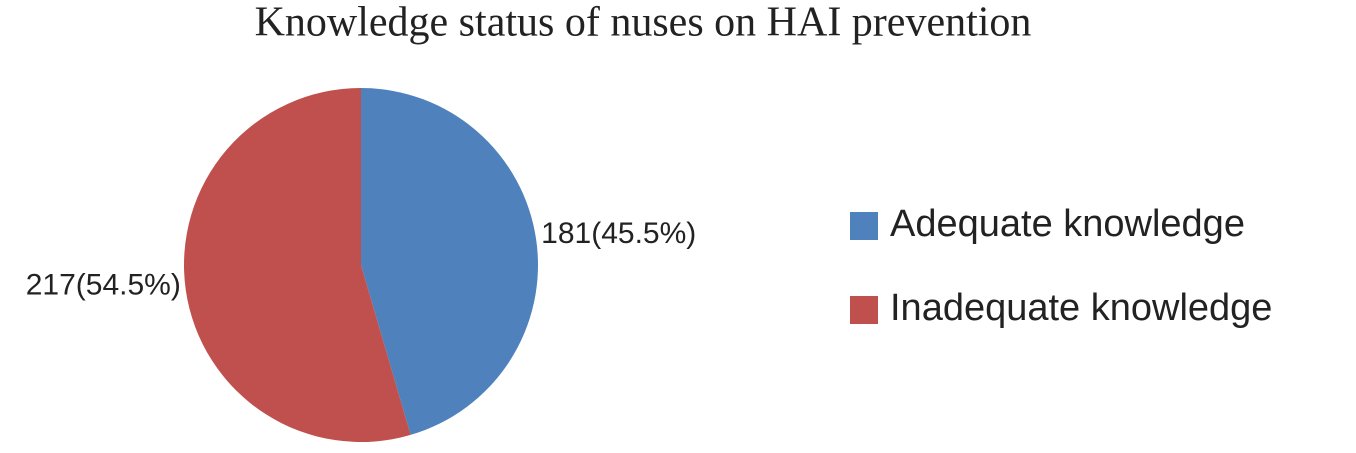  I want to click on legend-label: Inadequate knowledge, so click(1081, 308).